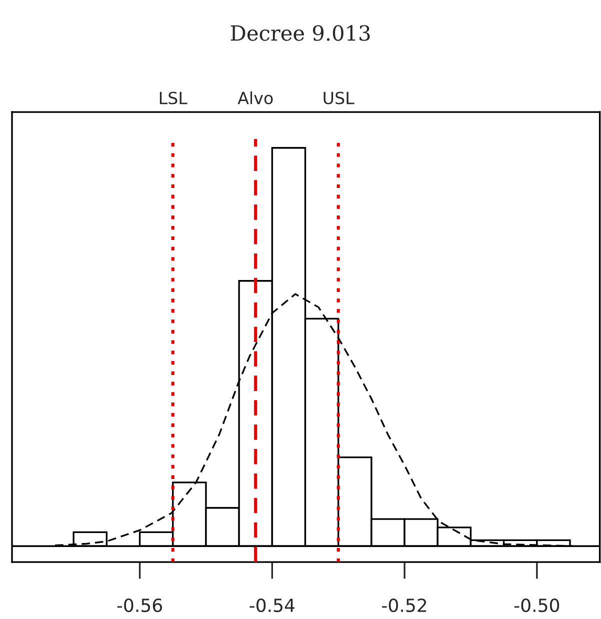 The image size is (601, 619). I want to click on x-tick-label: -0.54, so click(272, 605).